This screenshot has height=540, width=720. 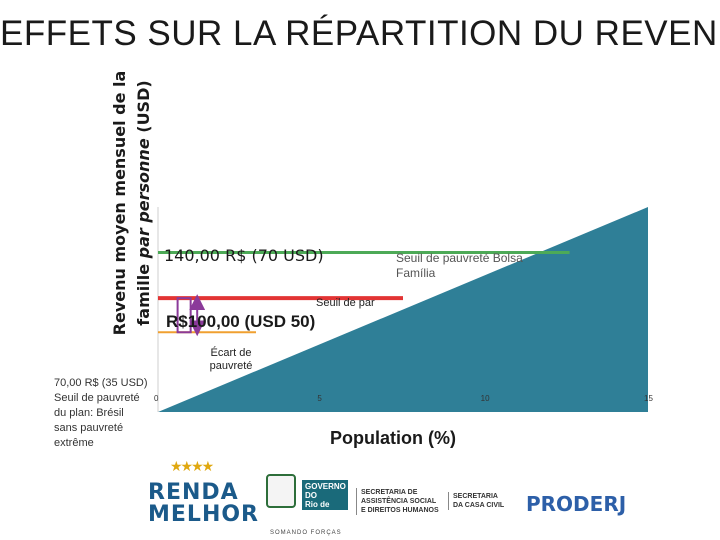 I want to click on gap-label: Écart de pauvreté, so click(x=231, y=359).